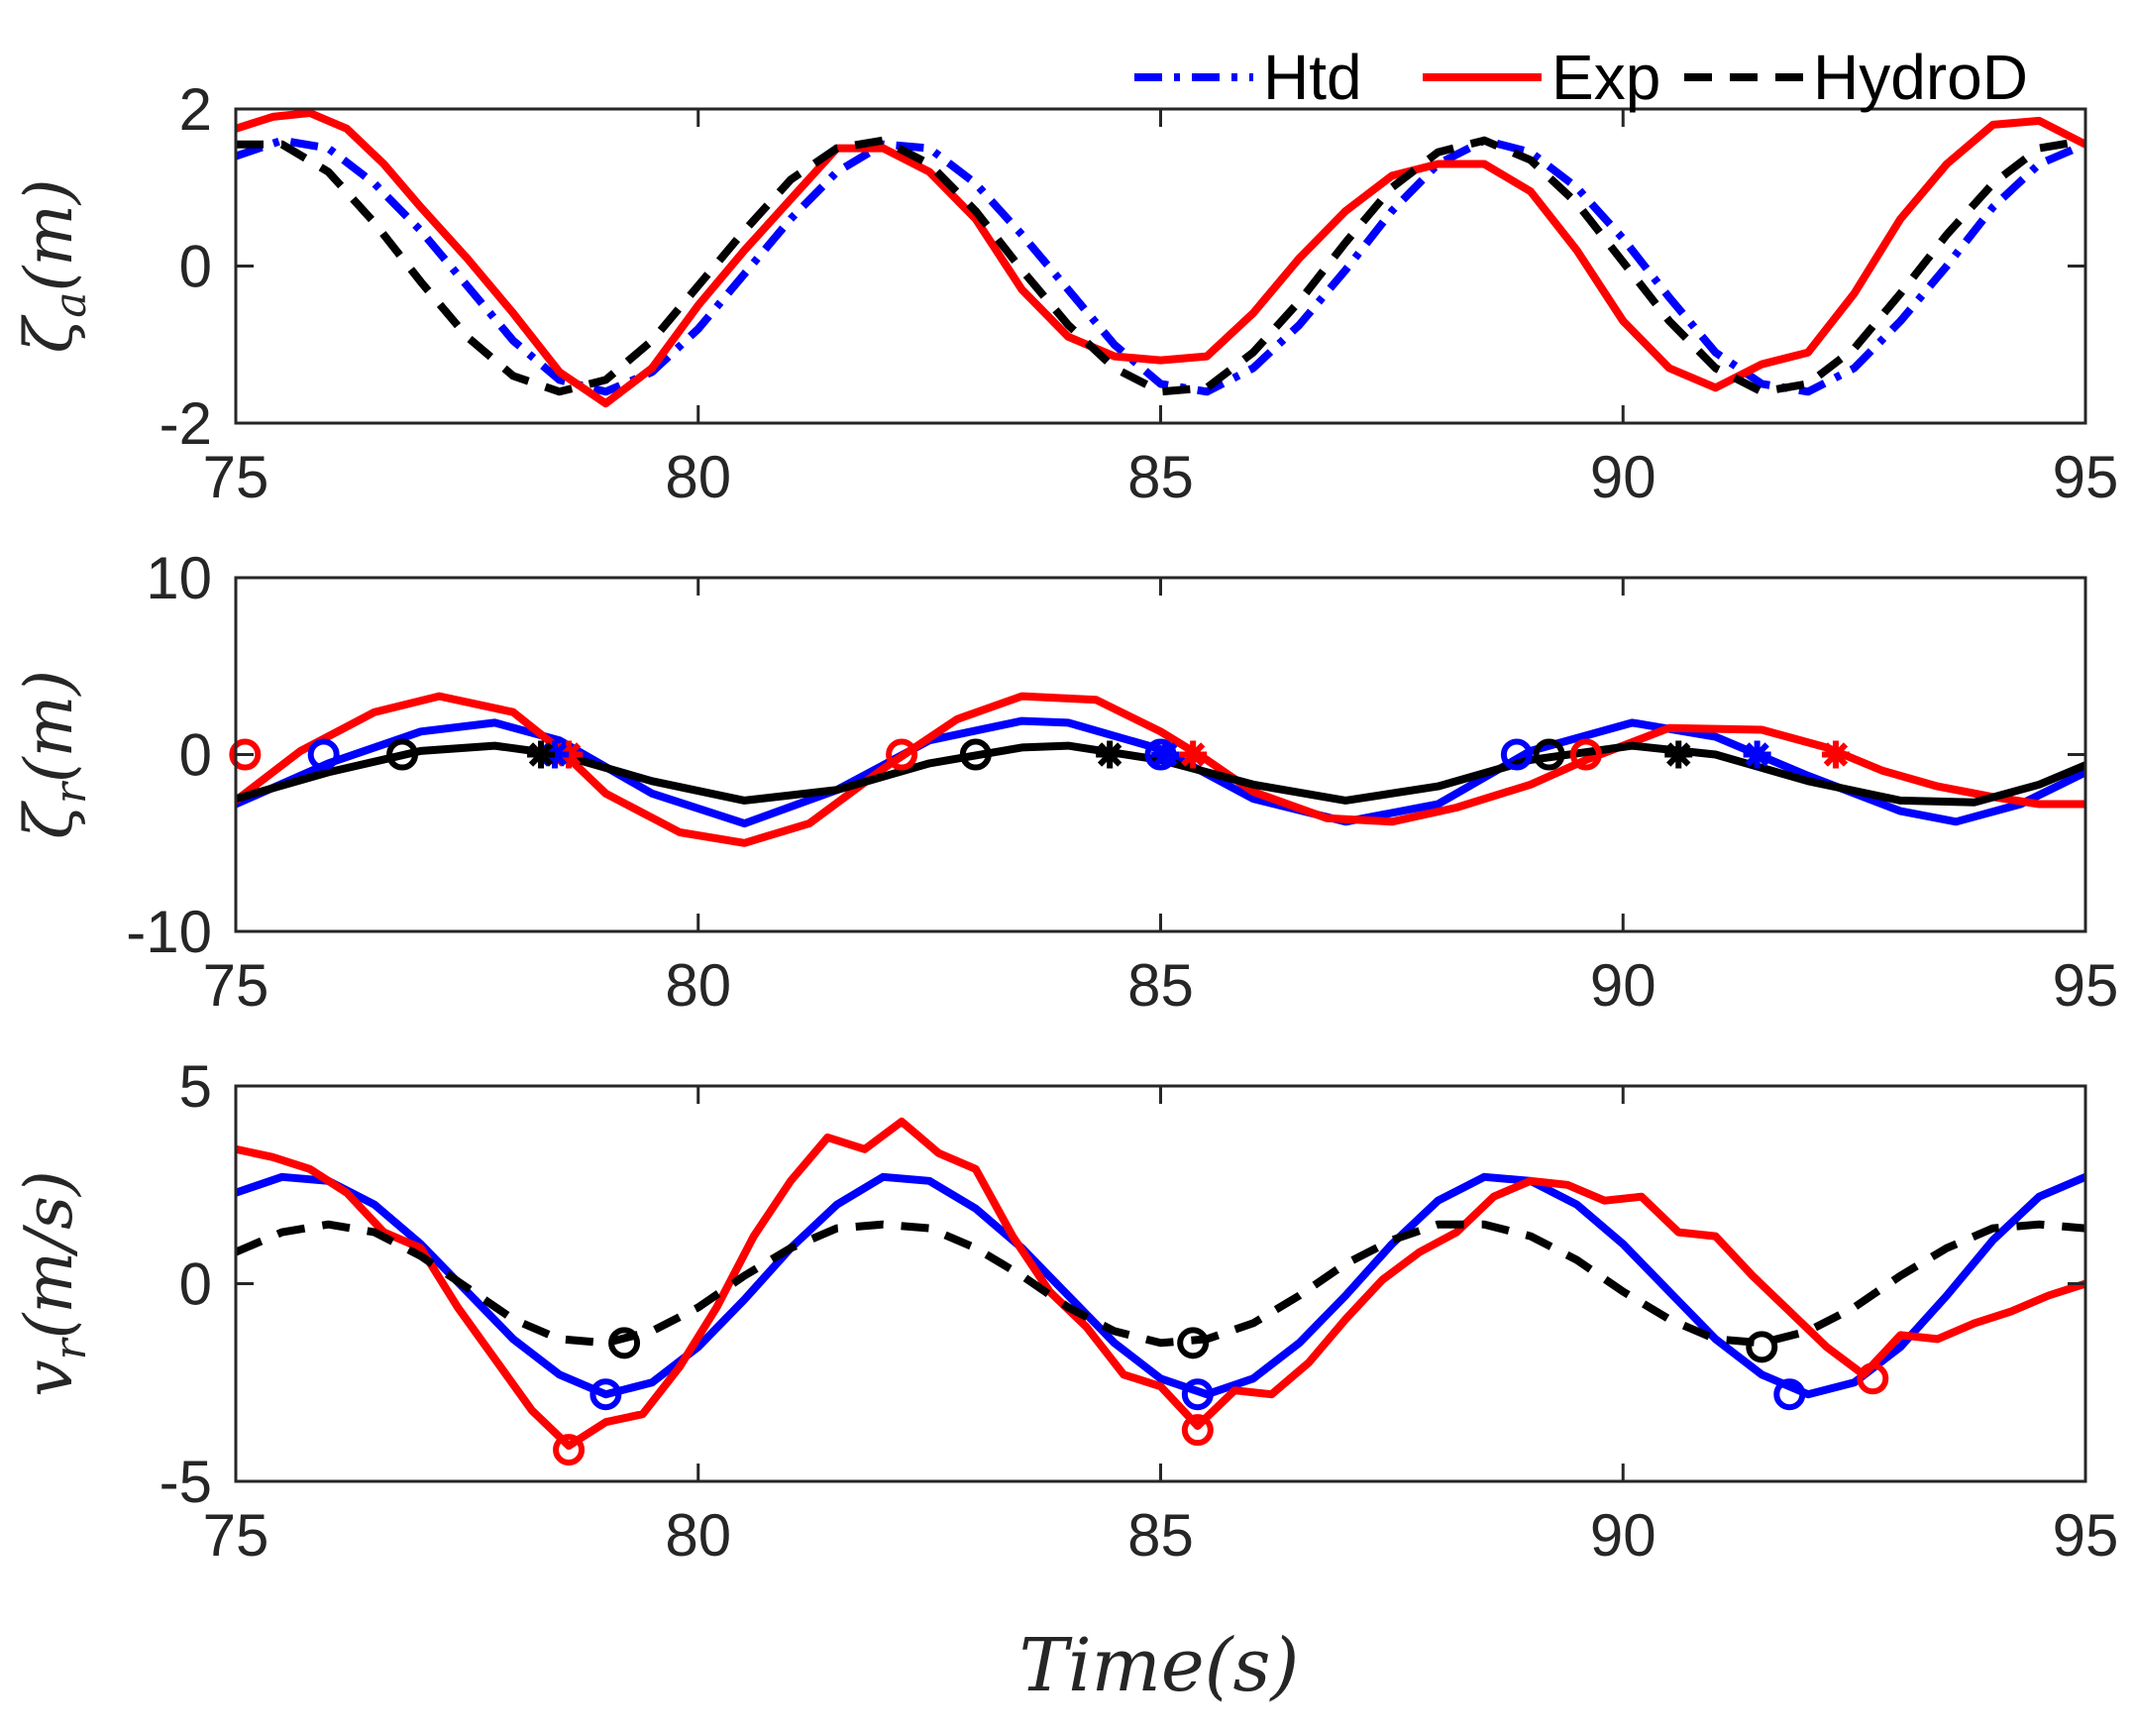 Image resolution: width=2135 pixels, height=1736 pixels. I want to click on y-axis-label: ζr(m), so click(53, 754).